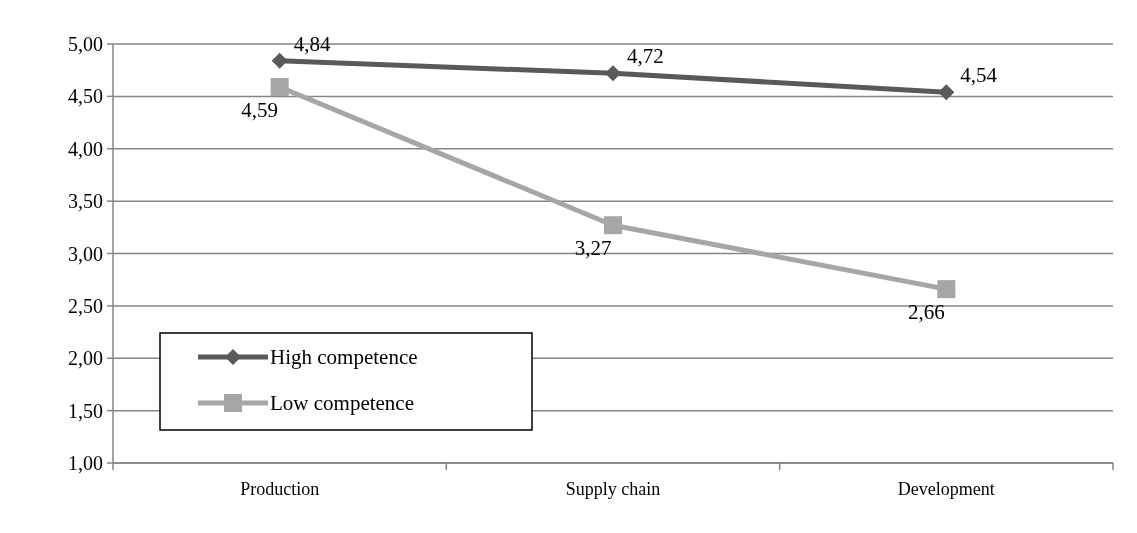  What do you see at coordinates (312, 43) in the screenshot?
I see `data-label: 4,84` at bounding box center [312, 43].